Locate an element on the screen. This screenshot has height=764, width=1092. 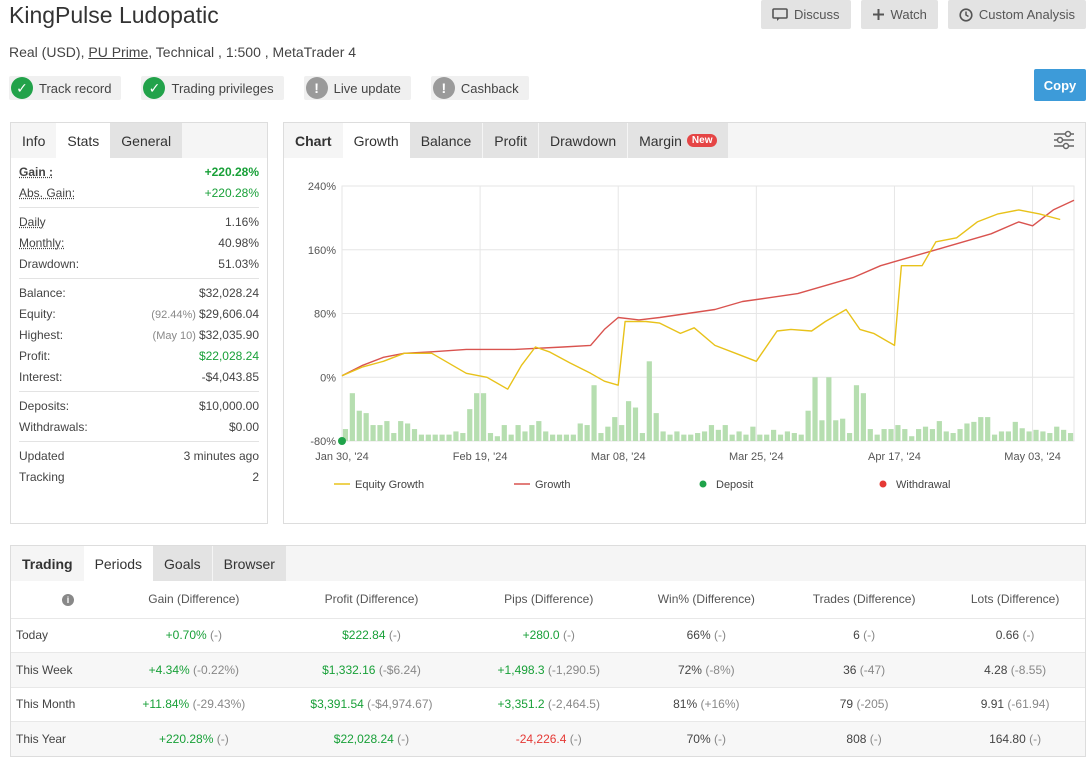
cell-value: 9.91 is located at coordinates (992, 704).